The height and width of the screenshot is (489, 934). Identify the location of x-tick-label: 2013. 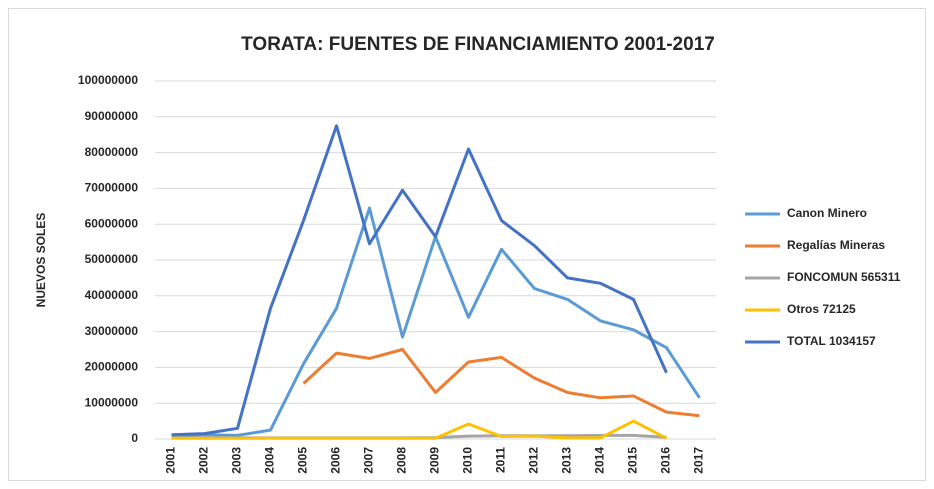
(567, 460).